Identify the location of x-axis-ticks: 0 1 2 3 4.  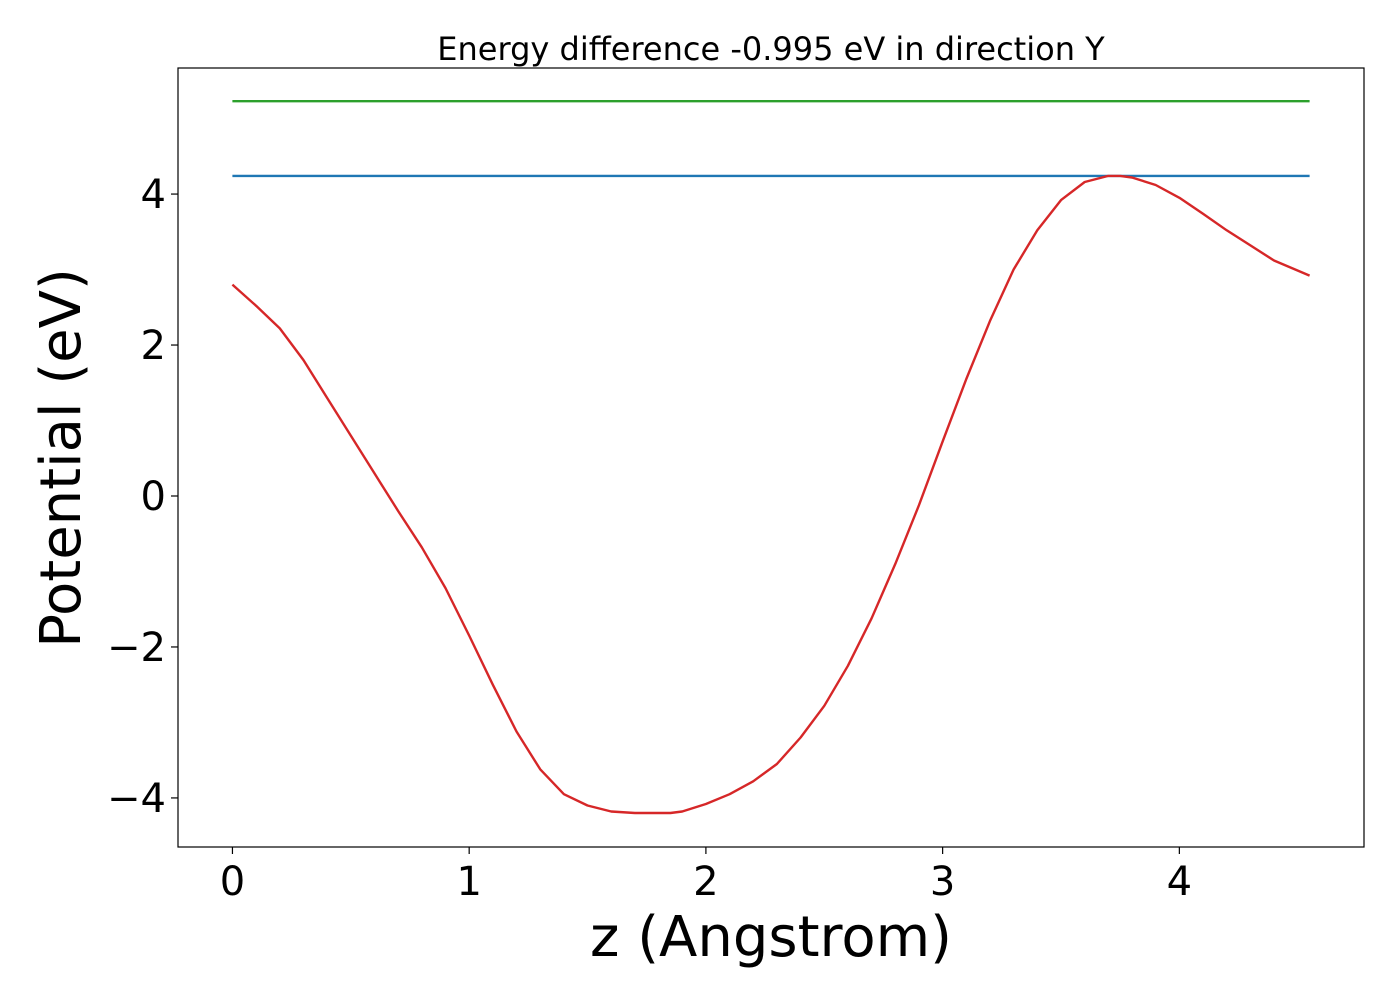
(706, 876).